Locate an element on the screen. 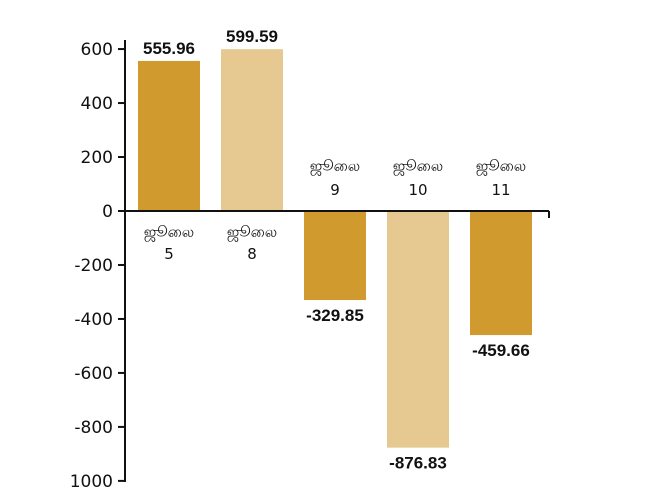  y-tick-label: -400 is located at coordinates (93, 320).